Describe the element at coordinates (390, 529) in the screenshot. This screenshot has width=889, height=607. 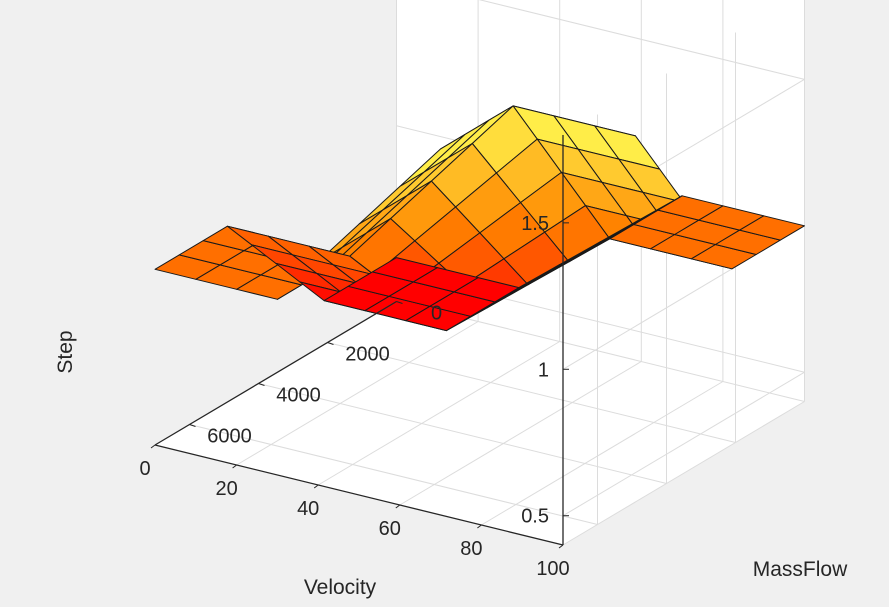
I see `x-tick-label: 60` at that location.